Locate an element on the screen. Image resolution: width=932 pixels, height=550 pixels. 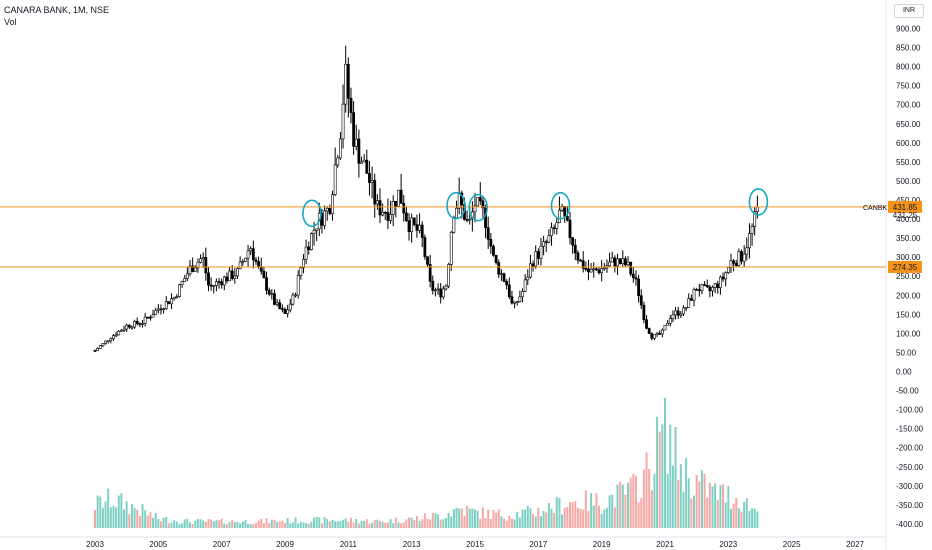
y-tick-label: 800.00 is located at coordinates (908, 67).